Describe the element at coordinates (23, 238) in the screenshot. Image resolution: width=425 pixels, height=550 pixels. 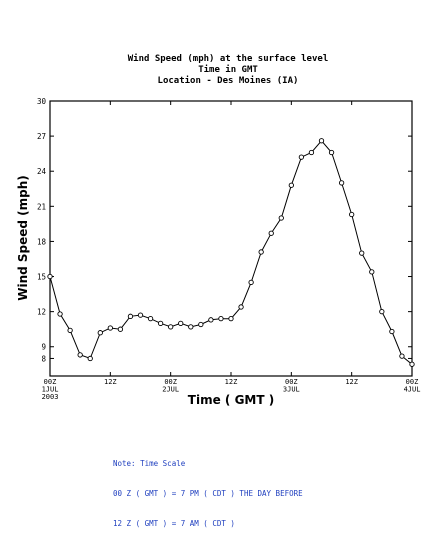
I see `y-axis-label: Wind Speed (mph)` at that location.